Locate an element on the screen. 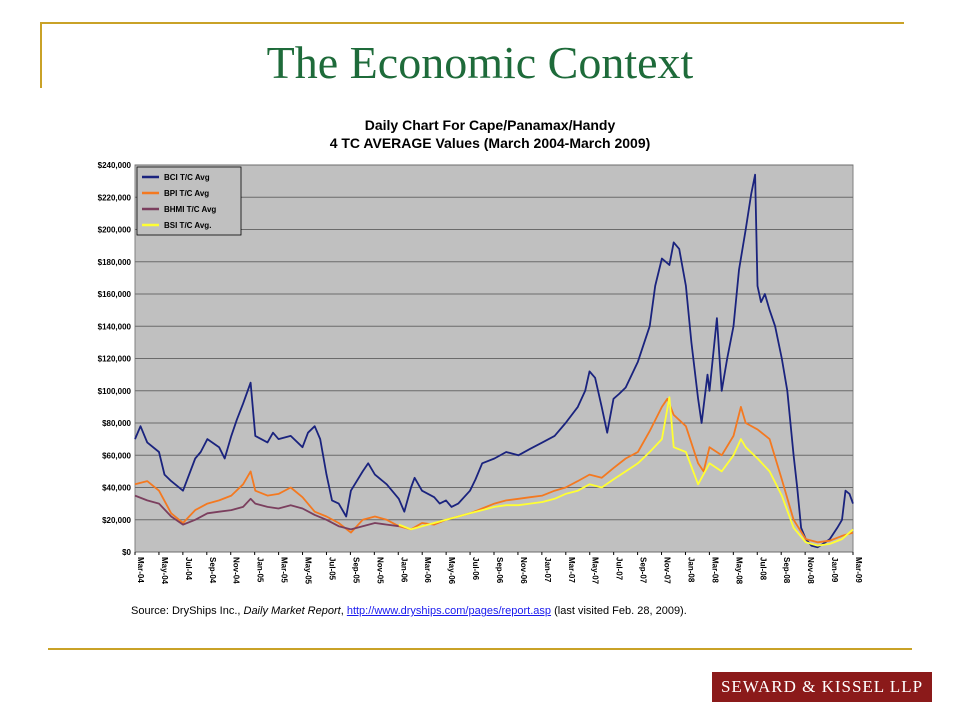 This screenshot has height=720, width=960. x-tick-label: Sep-05 is located at coordinates (355, 570).